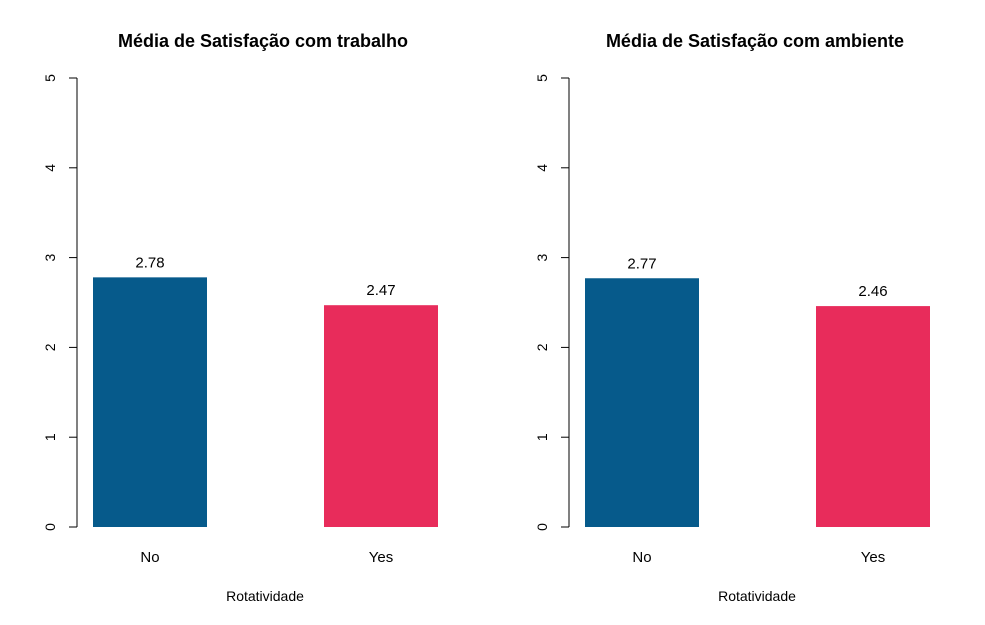  Describe the element at coordinates (641, 263) in the screenshot. I see `bar-value-label: 2.77` at that location.